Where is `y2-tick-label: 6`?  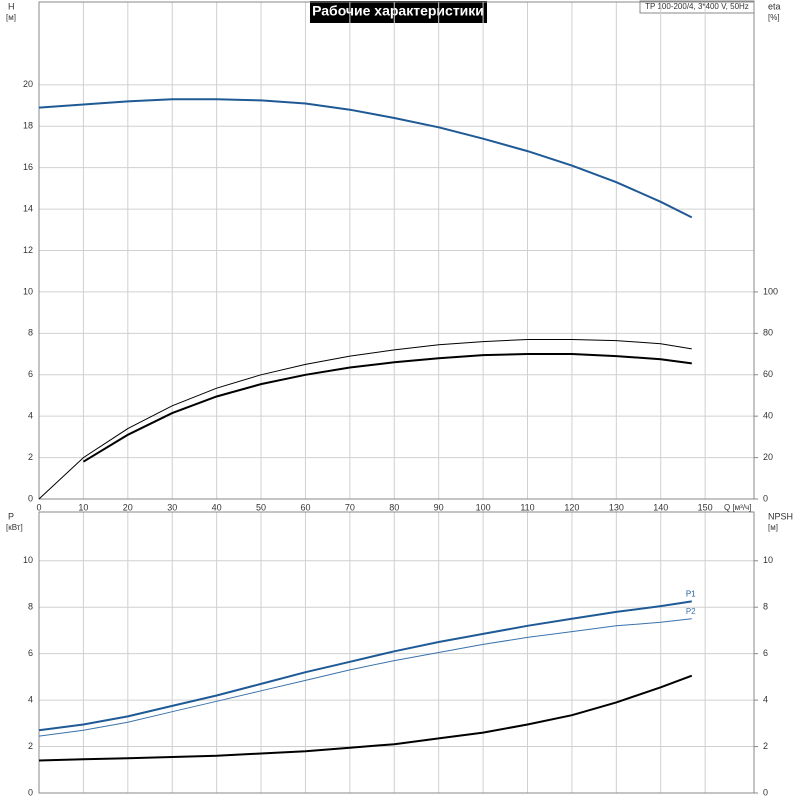
y2-tick-label: 6 is located at coordinates (765, 653).